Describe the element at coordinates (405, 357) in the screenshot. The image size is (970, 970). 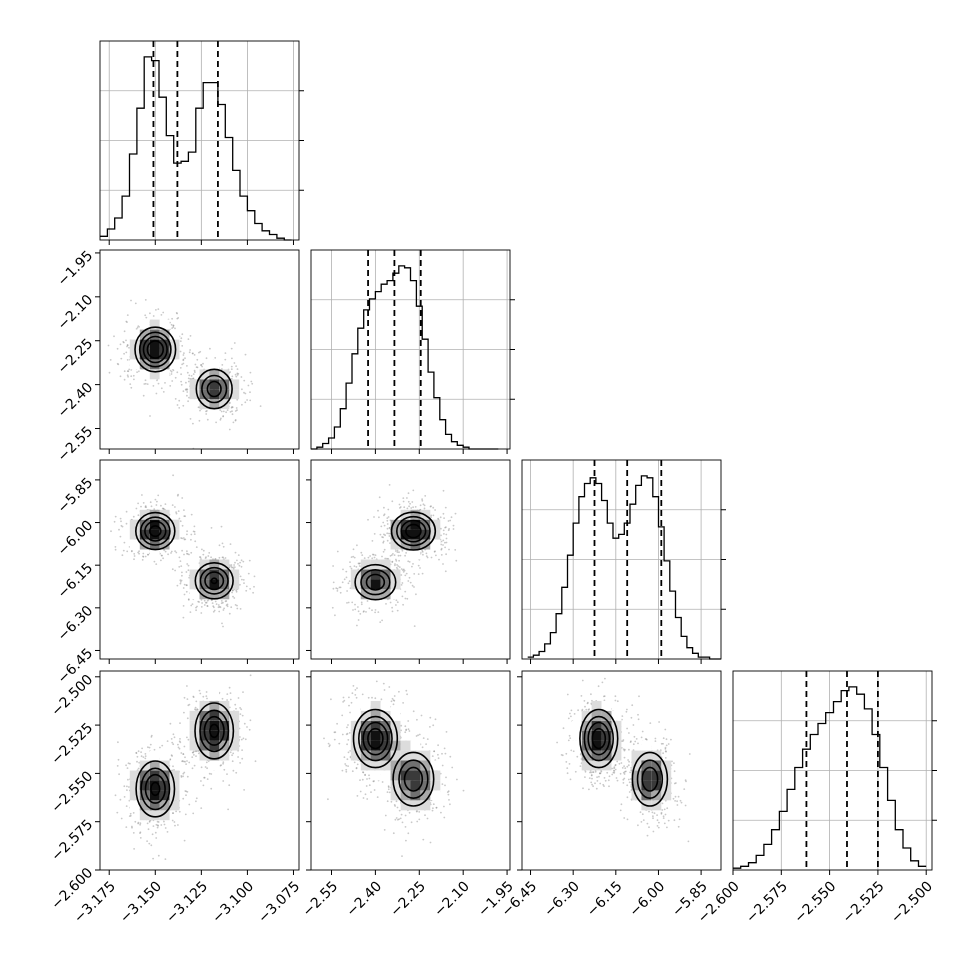
I see `histogram-step-line` at that location.